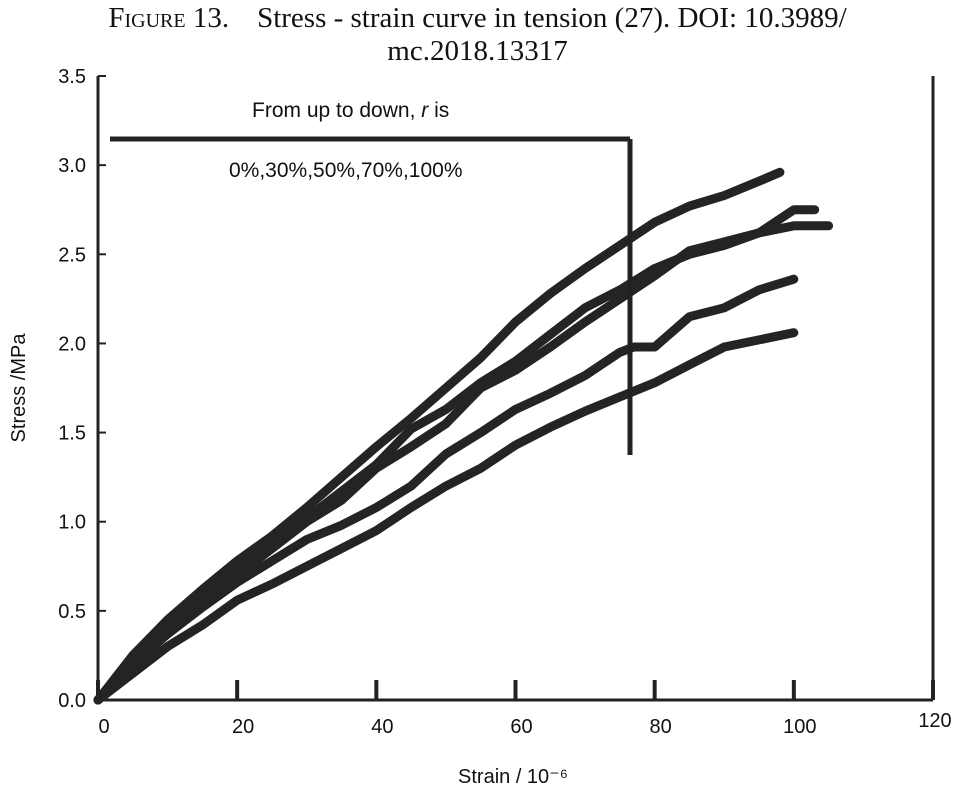 This screenshot has height=789, width=955. I want to click on annotation-line-1: From up to down, r is, so click(350, 110).